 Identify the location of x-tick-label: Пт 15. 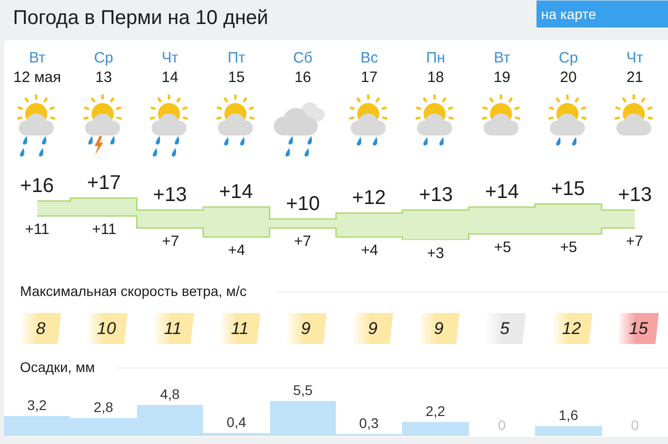
(237, 68).